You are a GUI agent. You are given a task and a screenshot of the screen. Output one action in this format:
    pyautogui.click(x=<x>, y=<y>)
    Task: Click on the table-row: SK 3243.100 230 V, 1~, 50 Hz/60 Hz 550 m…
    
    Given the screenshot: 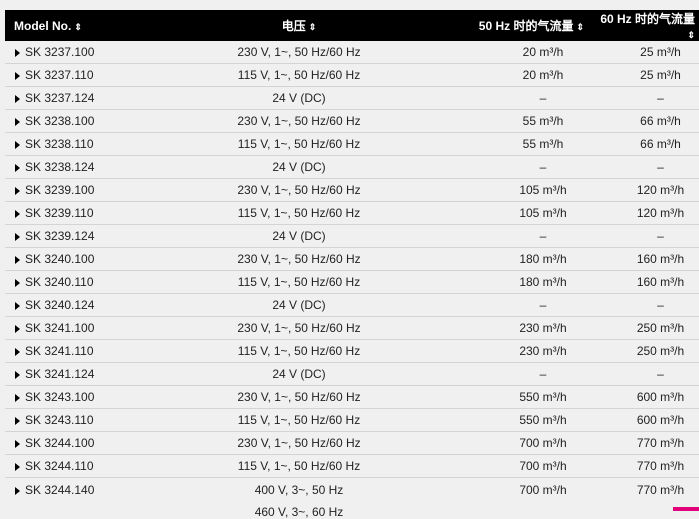 What is the action you would take?
    pyautogui.click(x=352, y=397)
    